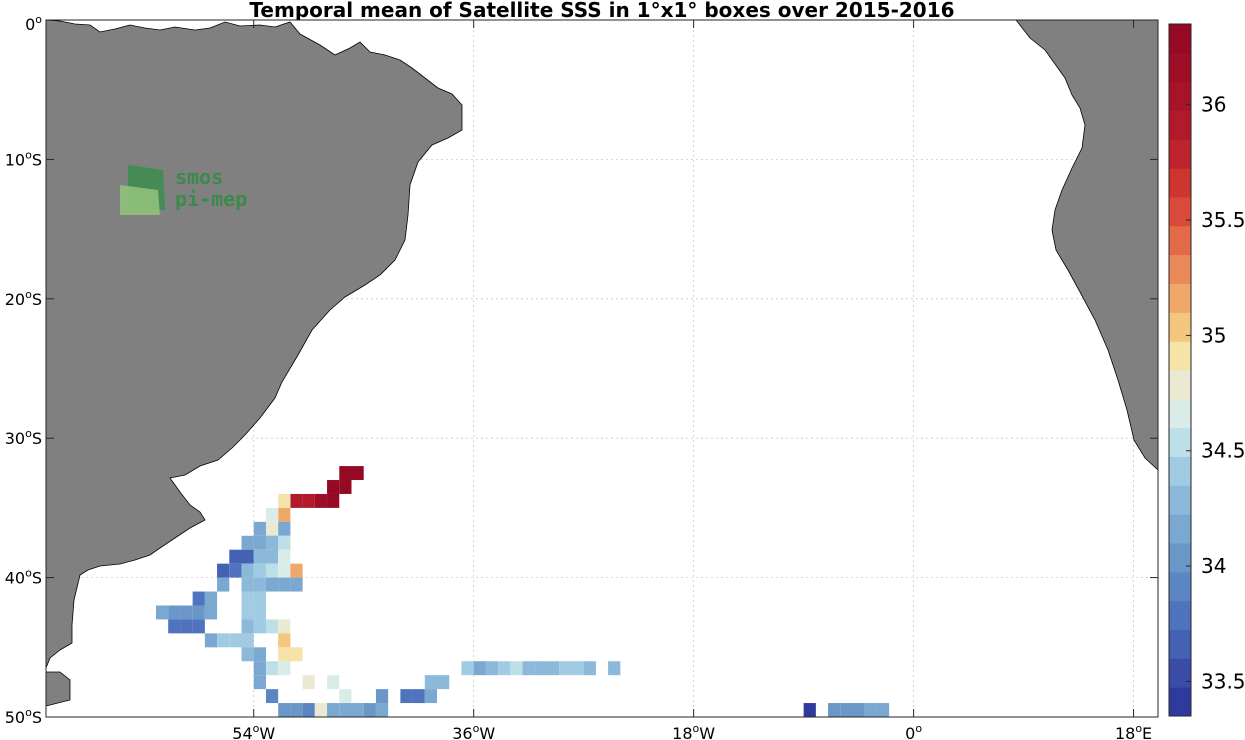 The height and width of the screenshot is (740, 1245). What do you see at coordinates (1213, 335) in the screenshot?
I see `colorbar-tick-label: 35` at bounding box center [1213, 335].